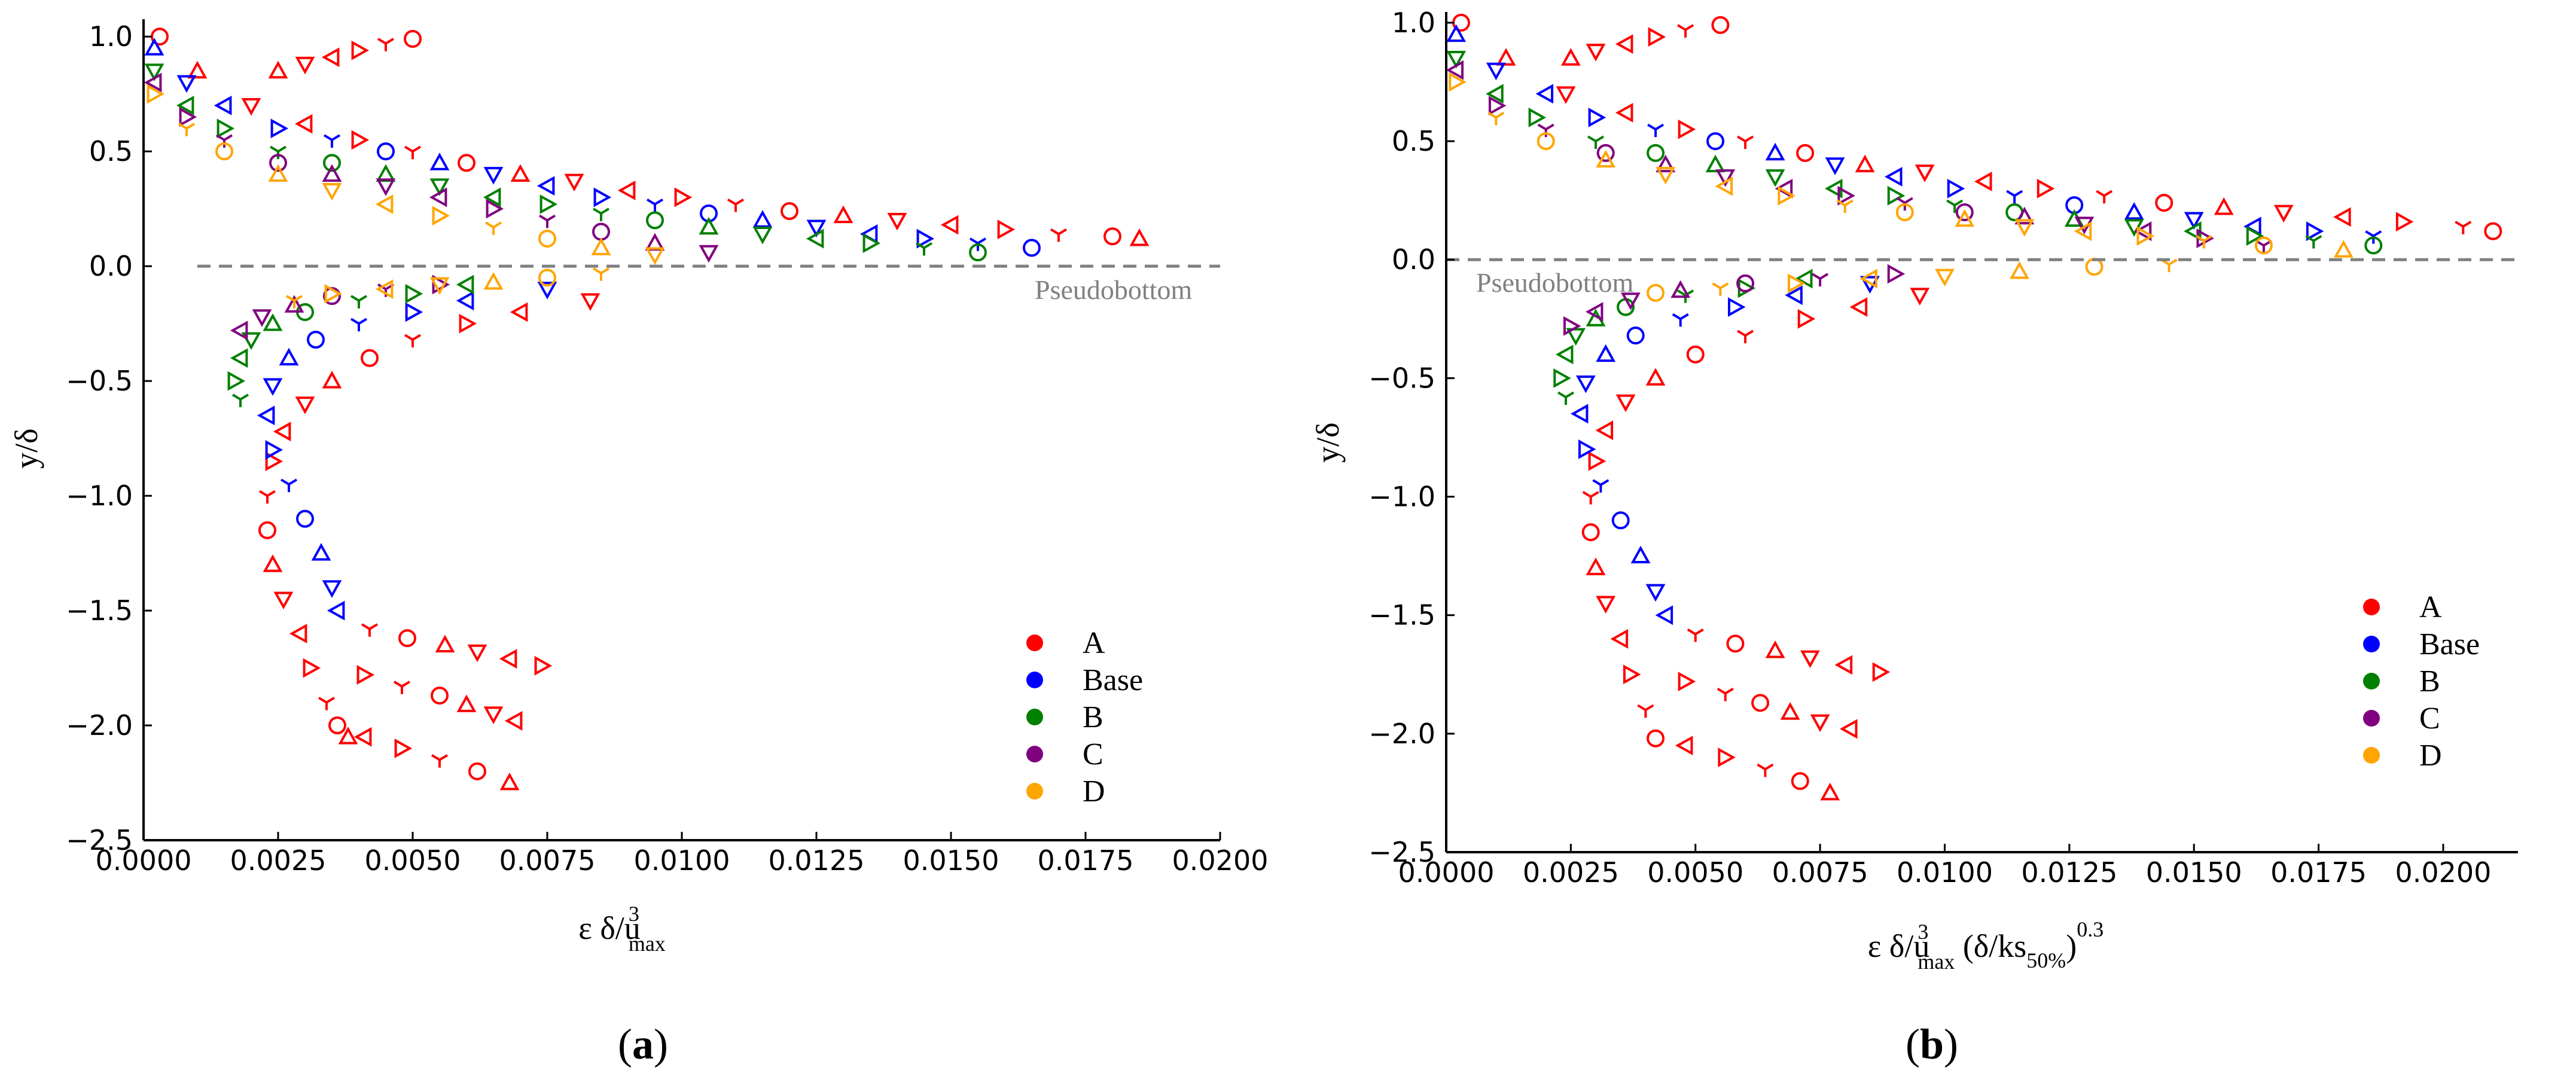  I want to click on y-tick-label: −1.5, so click(1402, 615).